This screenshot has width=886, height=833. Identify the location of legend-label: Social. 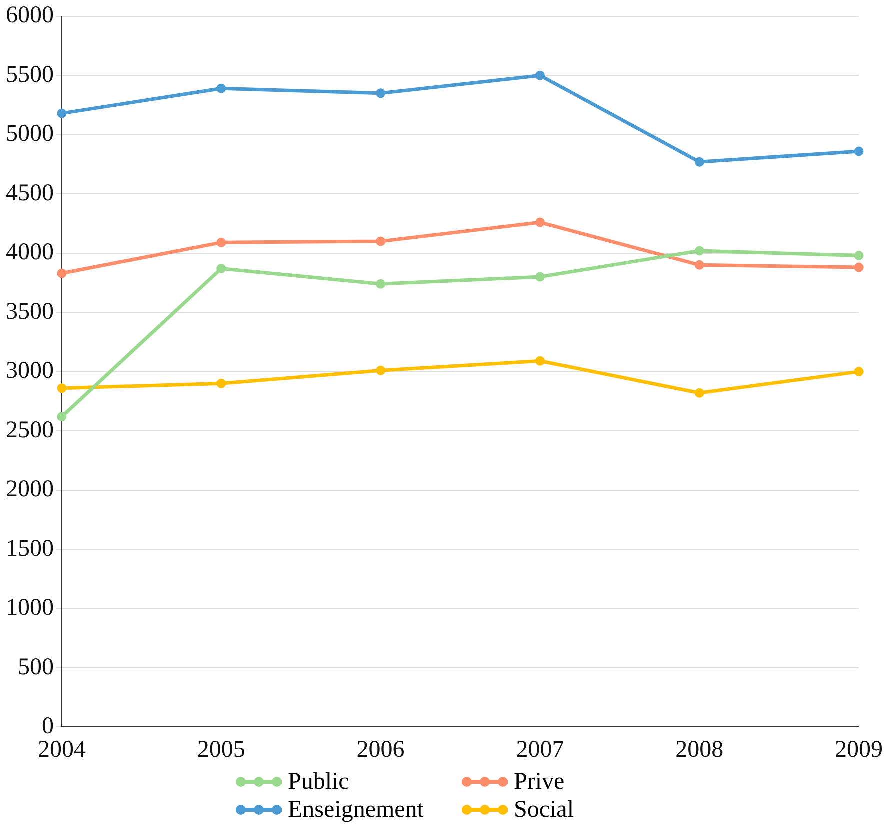
(544, 810).